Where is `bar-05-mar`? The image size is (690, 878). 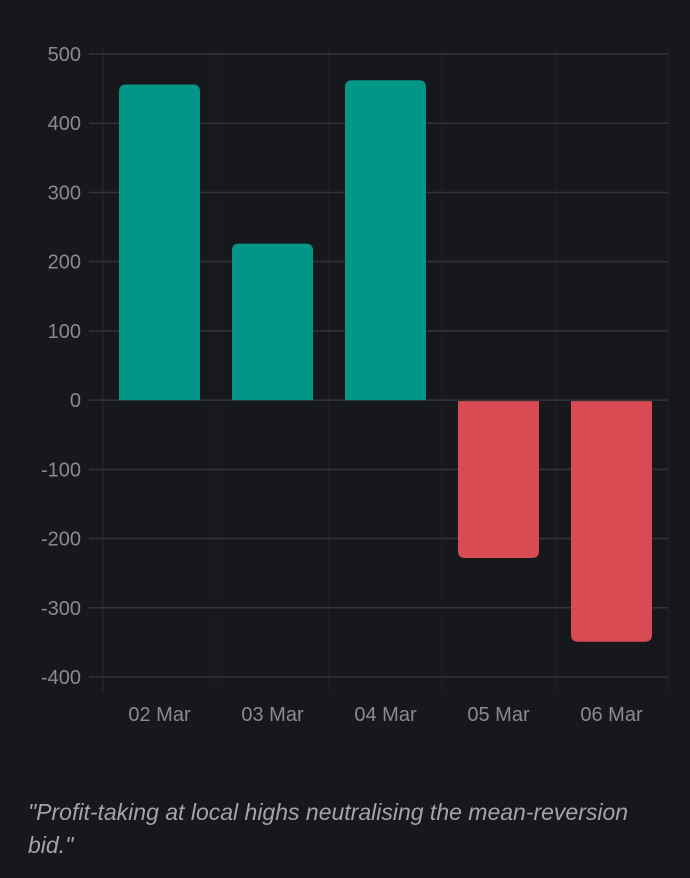
bar-05-mar is located at coordinates (498, 479).